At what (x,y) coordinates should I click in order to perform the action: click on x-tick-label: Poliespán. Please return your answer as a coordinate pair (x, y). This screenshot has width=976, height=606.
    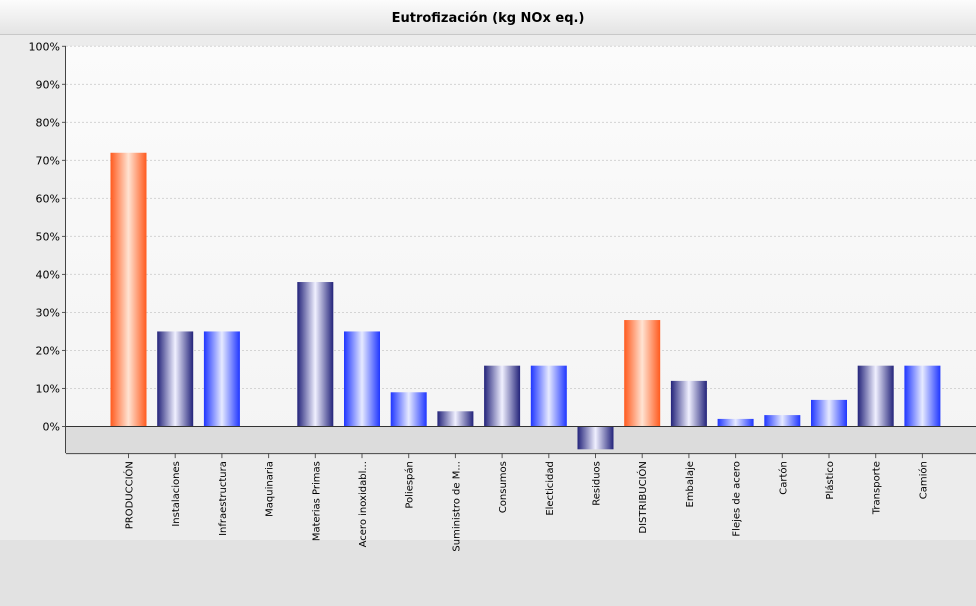
    Looking at the image, I should click on (410, 485).